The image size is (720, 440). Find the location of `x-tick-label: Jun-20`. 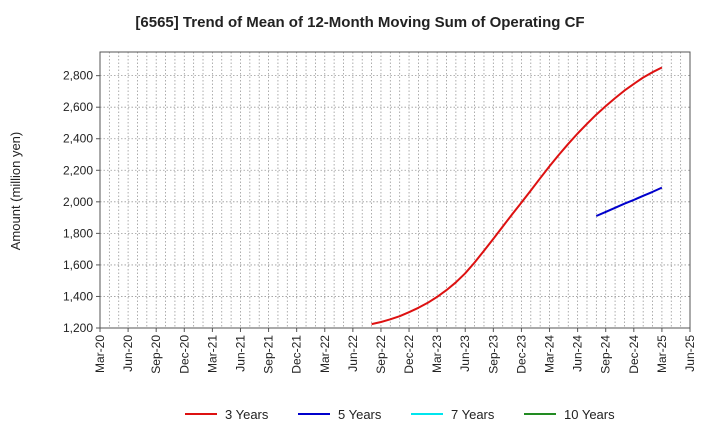

x-tick-label: Jun-20 is located at coordinates (128, 353).